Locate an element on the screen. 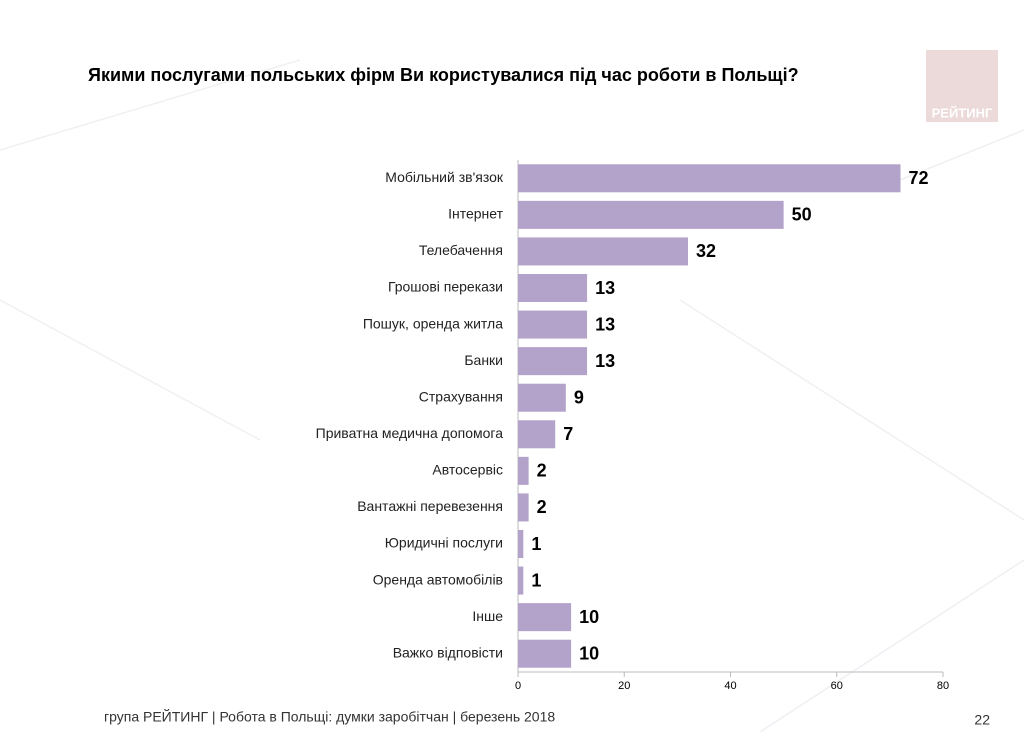 The image size is (1024, 732). y-tick-label: Грошові перекази is located at coordinates (445, 287).